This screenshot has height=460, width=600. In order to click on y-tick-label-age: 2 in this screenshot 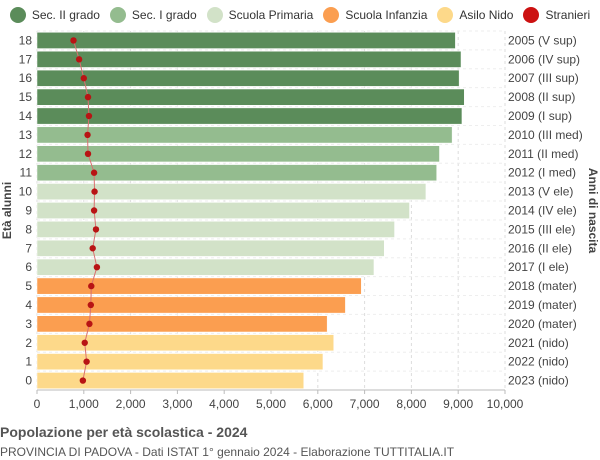, I will do `click(28, 343)`.